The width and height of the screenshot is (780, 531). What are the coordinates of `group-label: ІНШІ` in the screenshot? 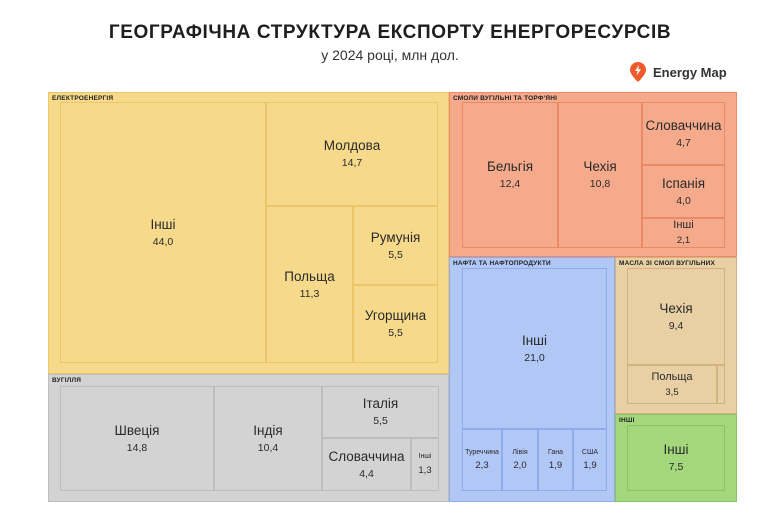 It's located at (627, 420).